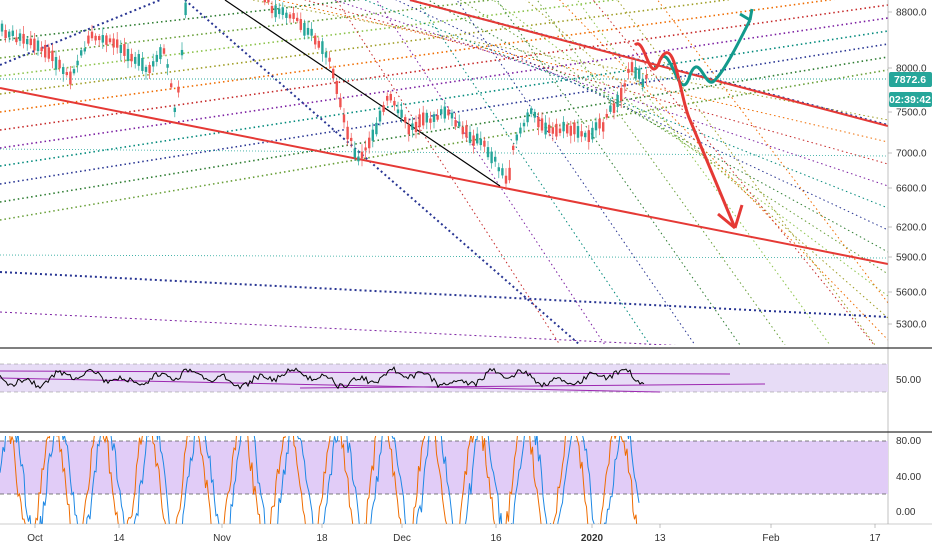 This screenshot has height=550, width=932. What do you see at coordinates (402, 538) in the screenshot?
I see `time-tick-label: Dec` at bounding box center [402, 538].